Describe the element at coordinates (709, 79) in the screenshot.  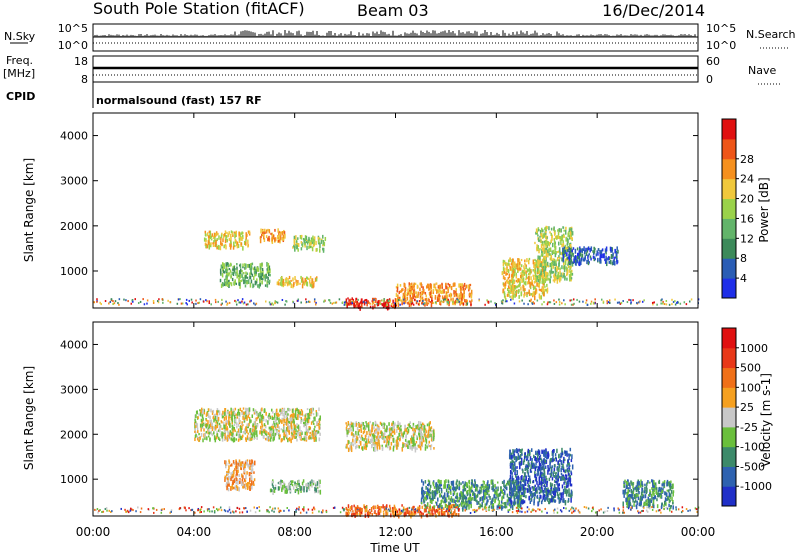
I see `nave-tick-bottom: 0` at that location.